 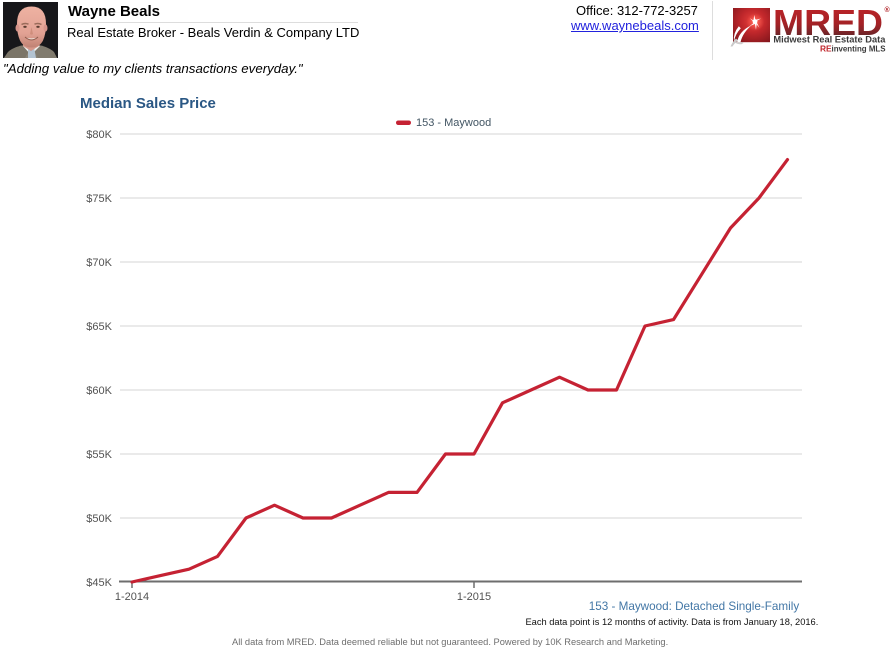 What do you see at coordinates (99, 583) in the screenshot?
I see `svg-text: $45K` at bounding box center [99, 583].